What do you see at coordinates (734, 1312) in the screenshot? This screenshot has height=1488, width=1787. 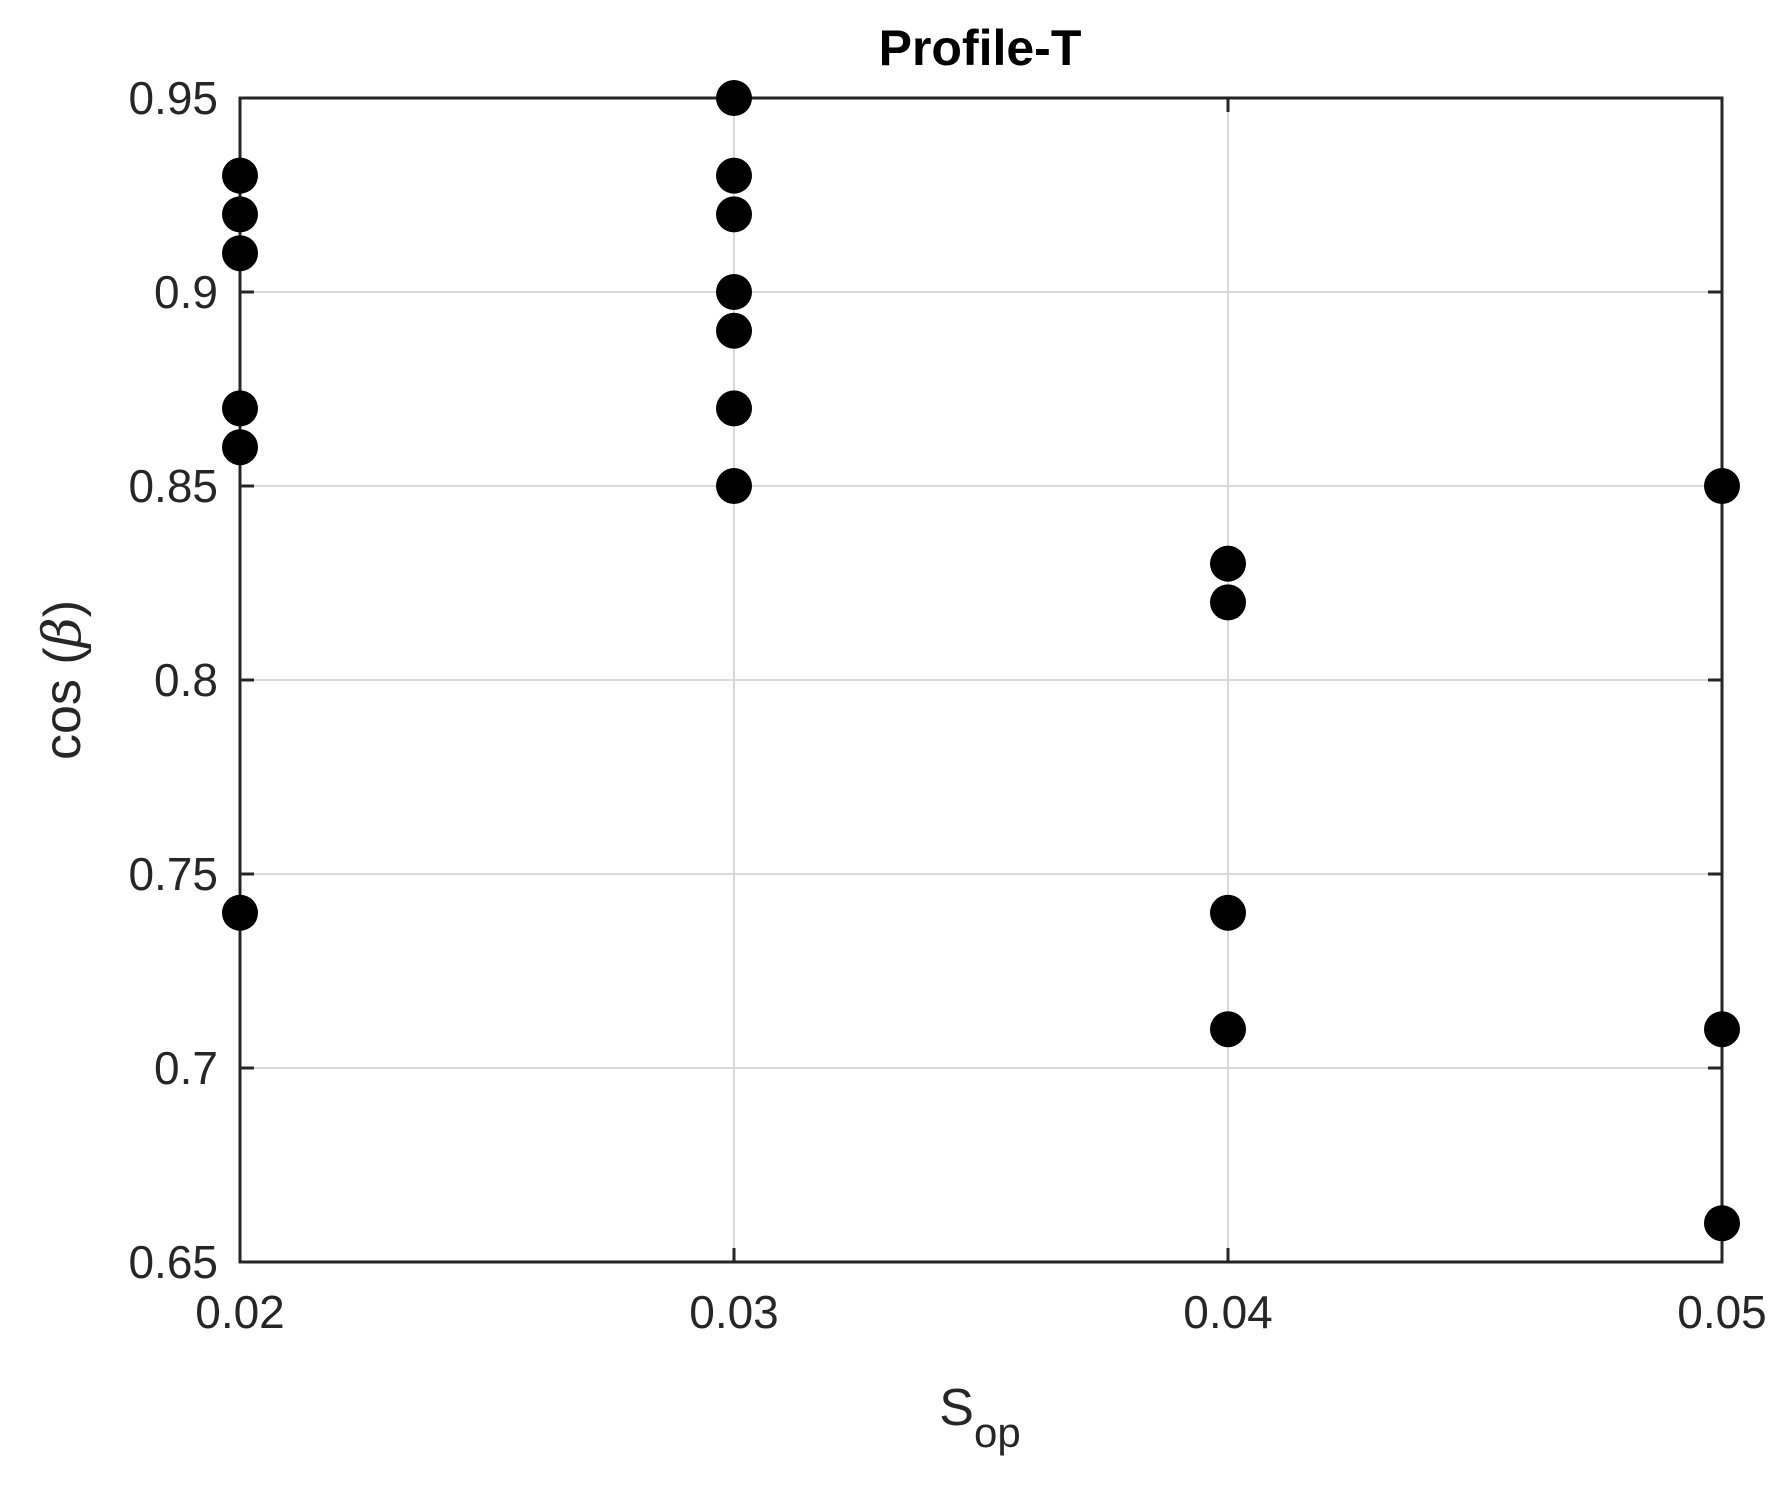 I see `x-tick-label: 0.03` at bounding box center [734, 1312].